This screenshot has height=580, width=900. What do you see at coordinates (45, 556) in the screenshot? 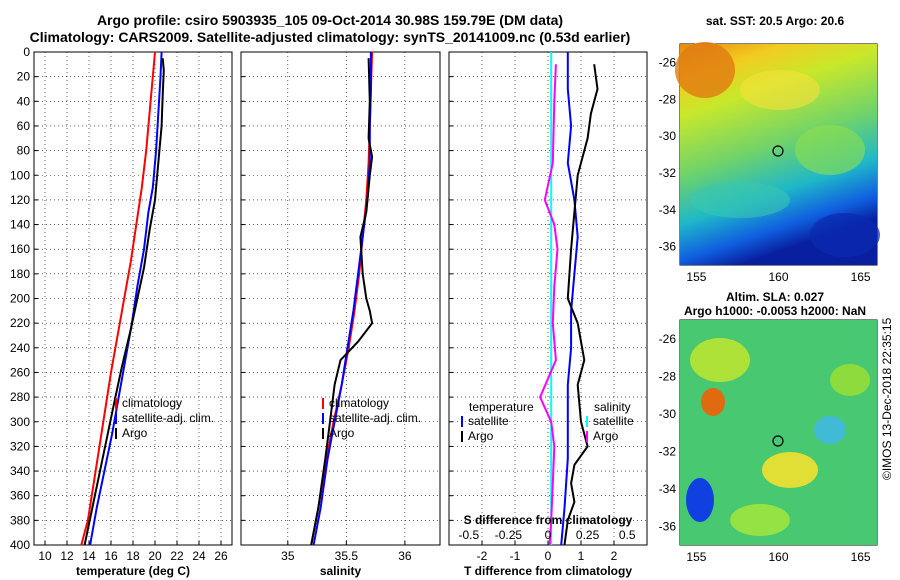
I see `x-tick-label: 10` at bounding box center [45, 556].